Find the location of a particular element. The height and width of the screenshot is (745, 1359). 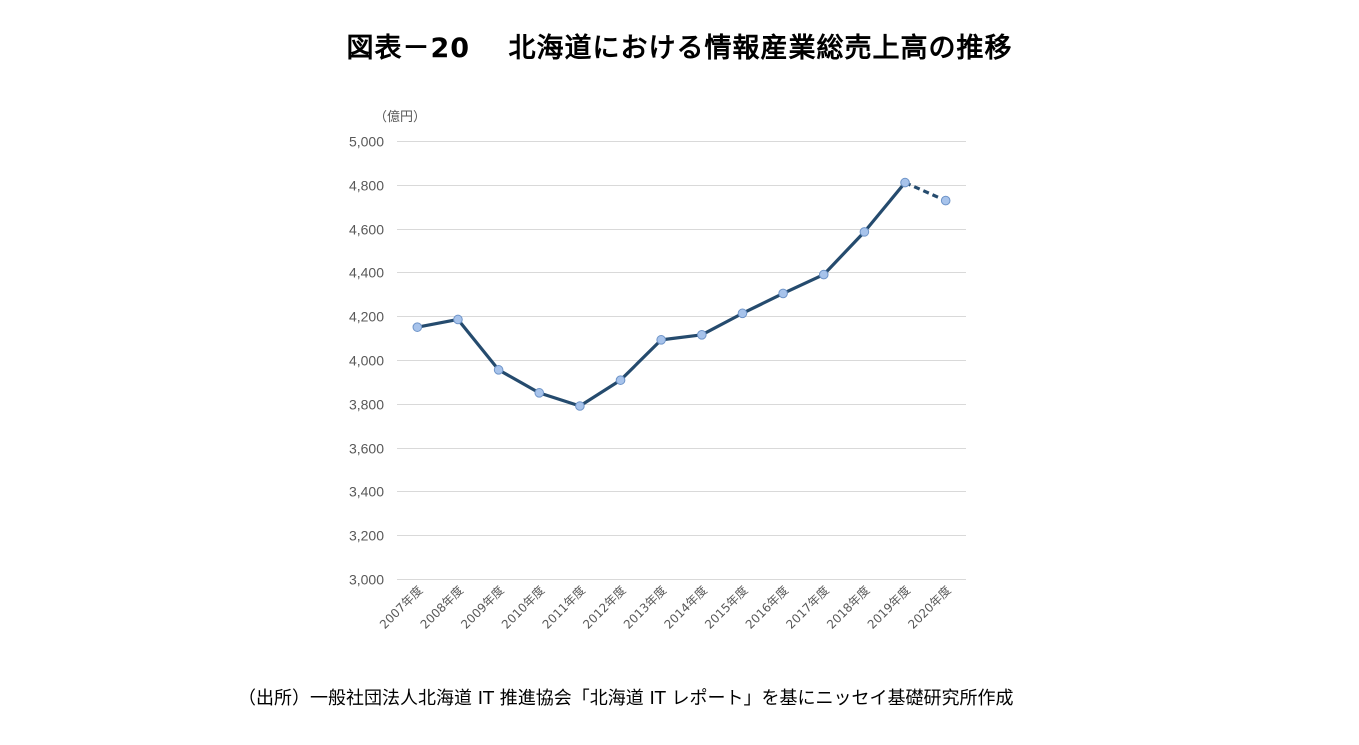

y-tick-label: 3,200 is located at coordinates (366, 536).